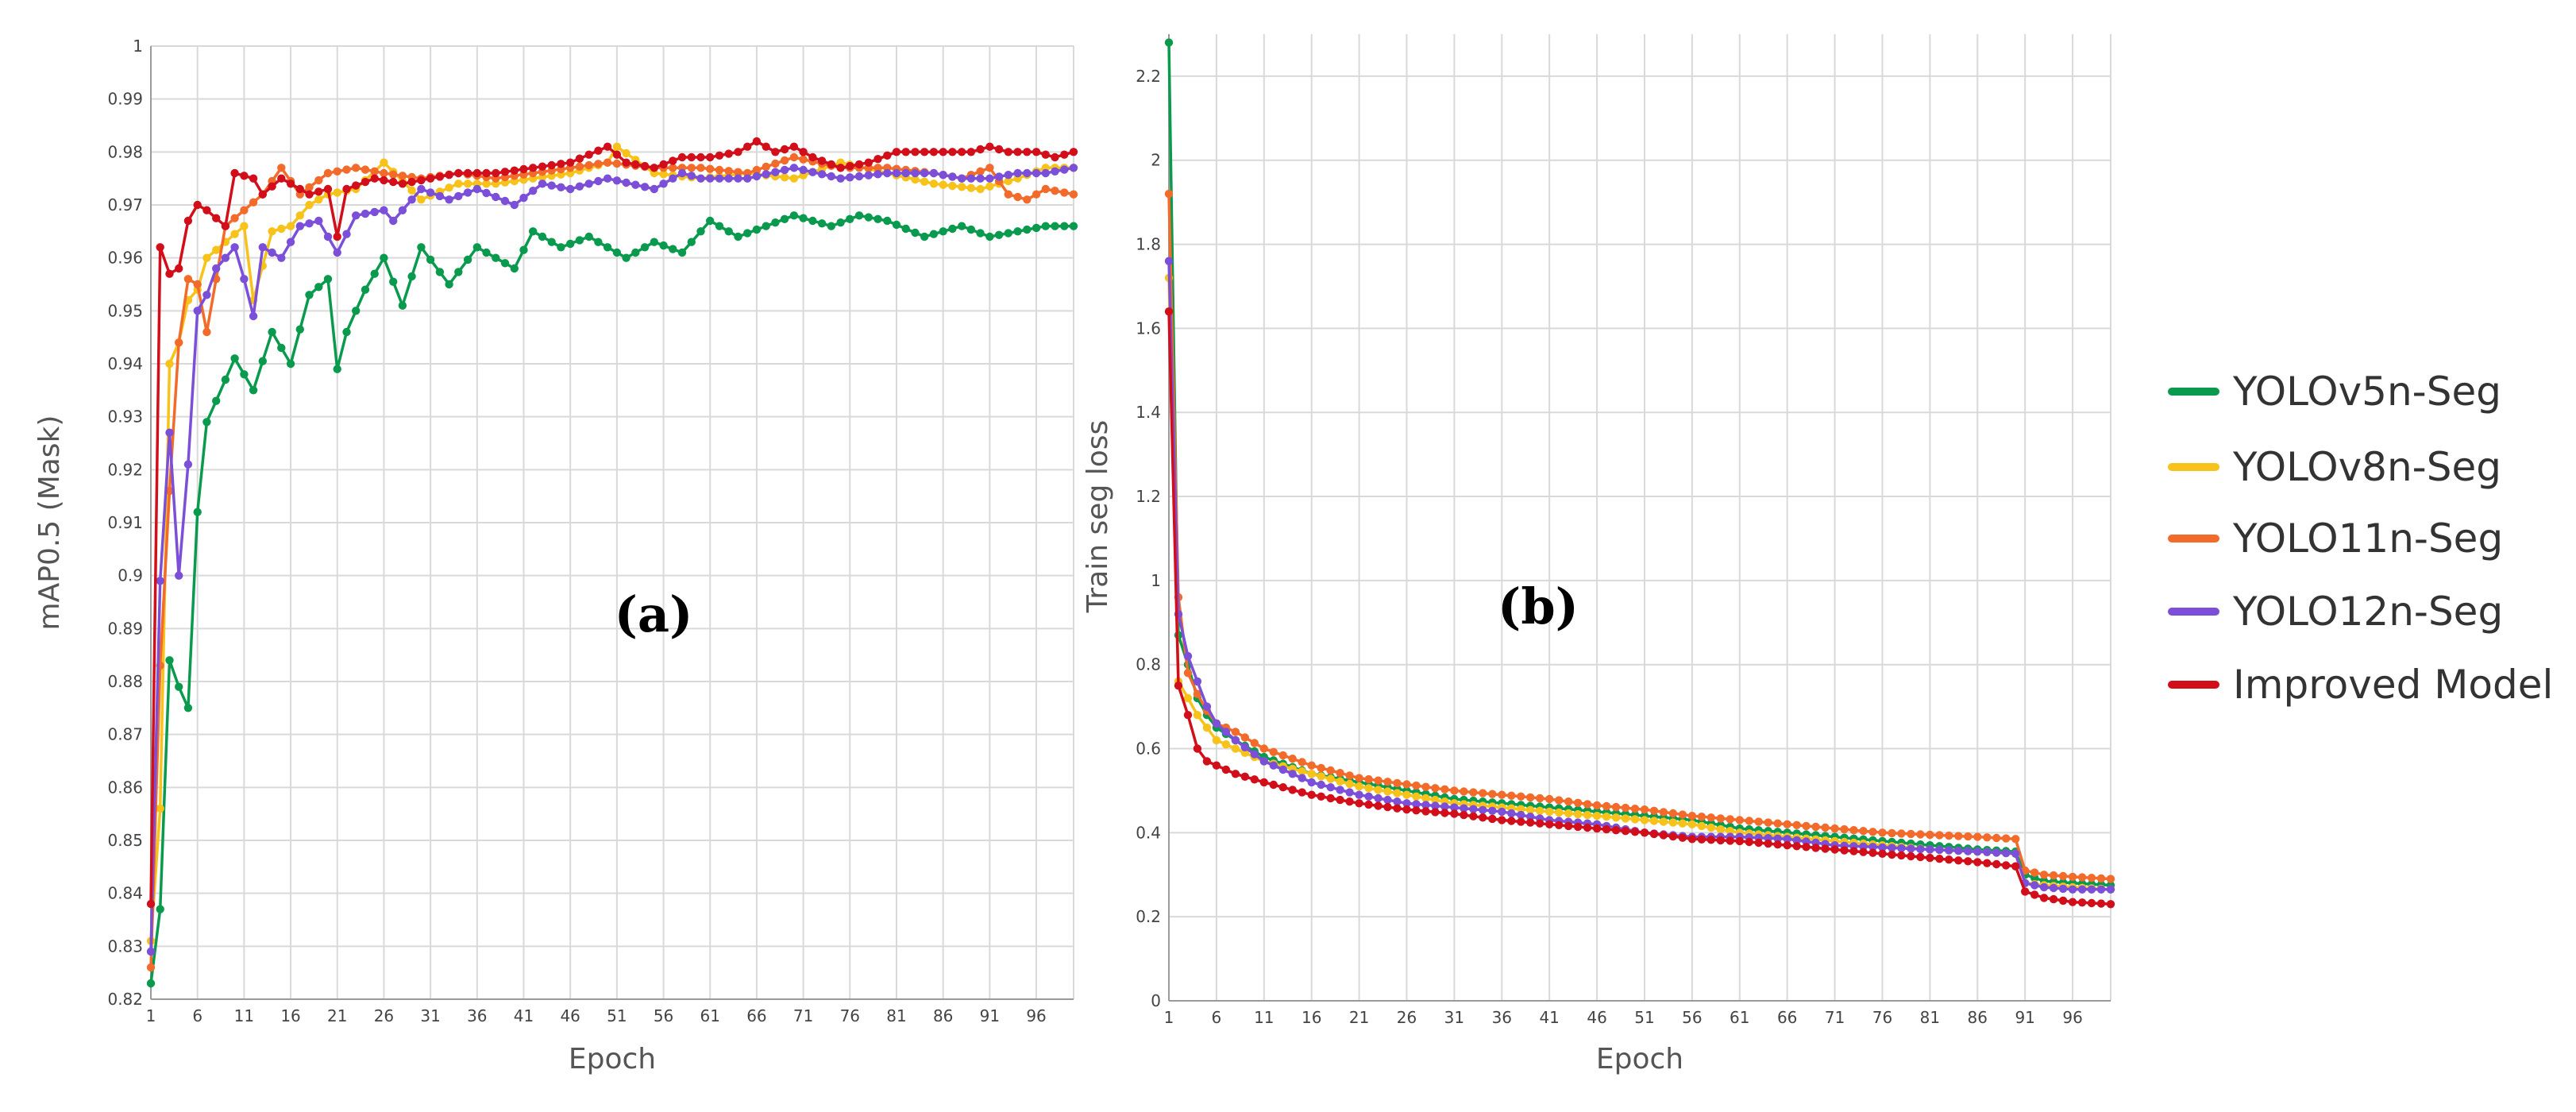 The width and height of the screenshot is (2576, 1112). I want to click on y-tick-label: 0.94, so click(125, 363).